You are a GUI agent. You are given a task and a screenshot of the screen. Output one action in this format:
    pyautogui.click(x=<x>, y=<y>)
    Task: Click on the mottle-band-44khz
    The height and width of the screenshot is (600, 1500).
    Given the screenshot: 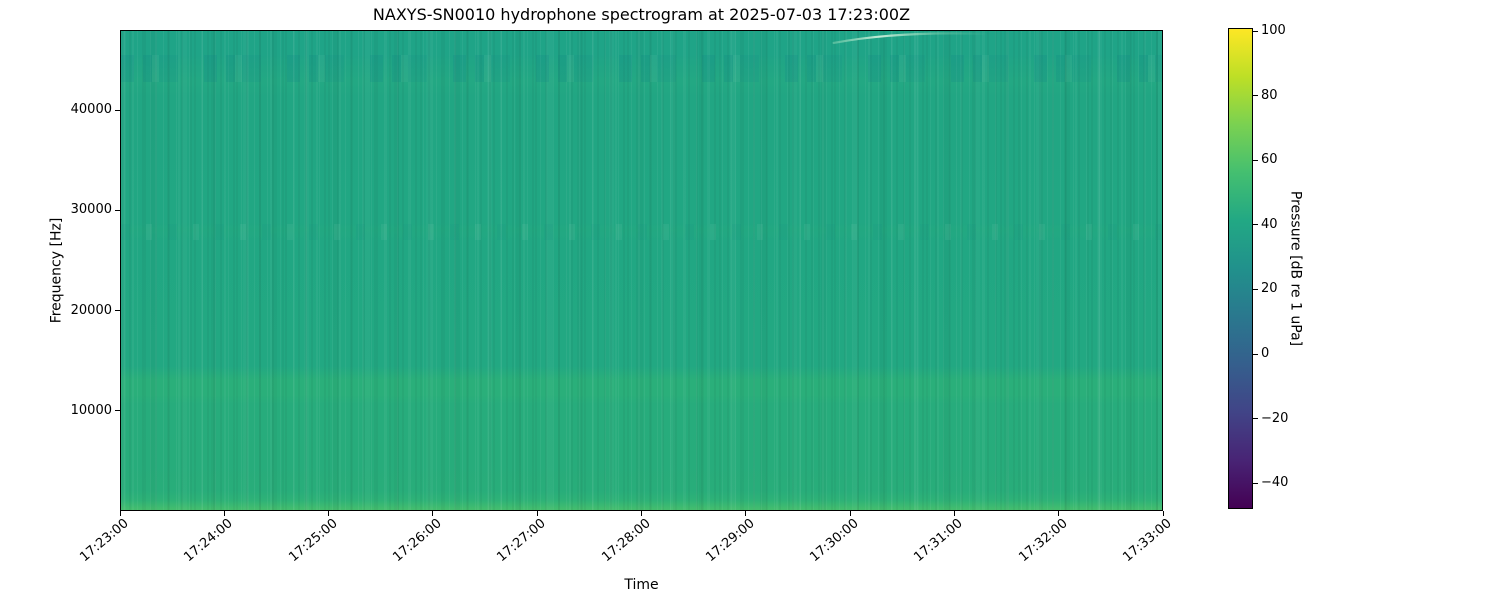 What is the action you would take?
    pyautogui.click(x=641, y=68)
    